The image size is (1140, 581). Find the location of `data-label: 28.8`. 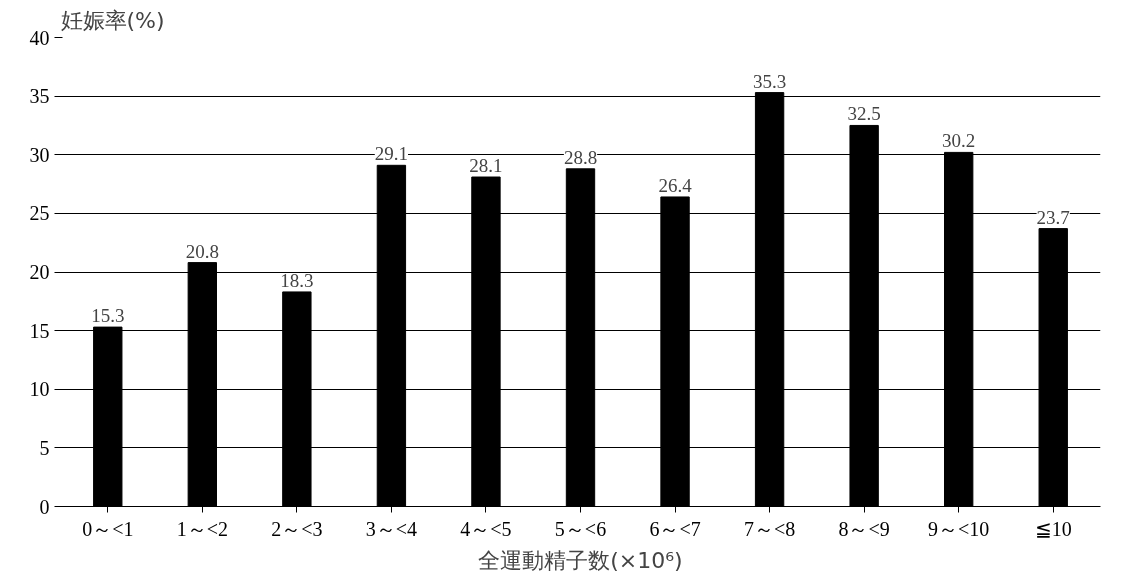

data-label: 28.8 is located at coordinates (580, 157).